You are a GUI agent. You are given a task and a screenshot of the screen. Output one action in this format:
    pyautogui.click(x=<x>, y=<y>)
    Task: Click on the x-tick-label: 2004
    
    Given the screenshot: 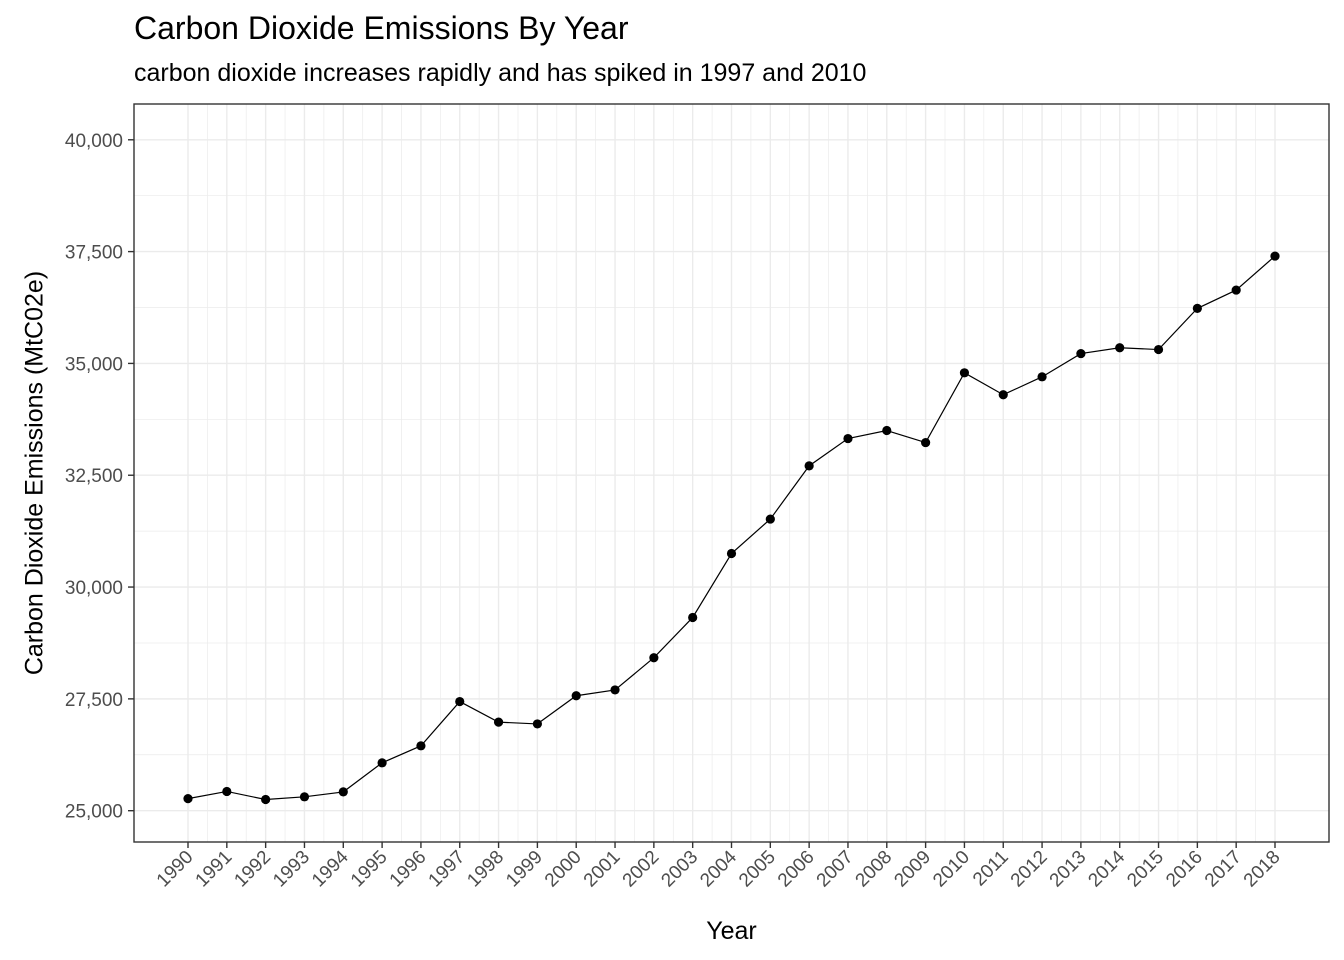 What is the action you would take?
    pyautogui.click(x=718, y=868)
    